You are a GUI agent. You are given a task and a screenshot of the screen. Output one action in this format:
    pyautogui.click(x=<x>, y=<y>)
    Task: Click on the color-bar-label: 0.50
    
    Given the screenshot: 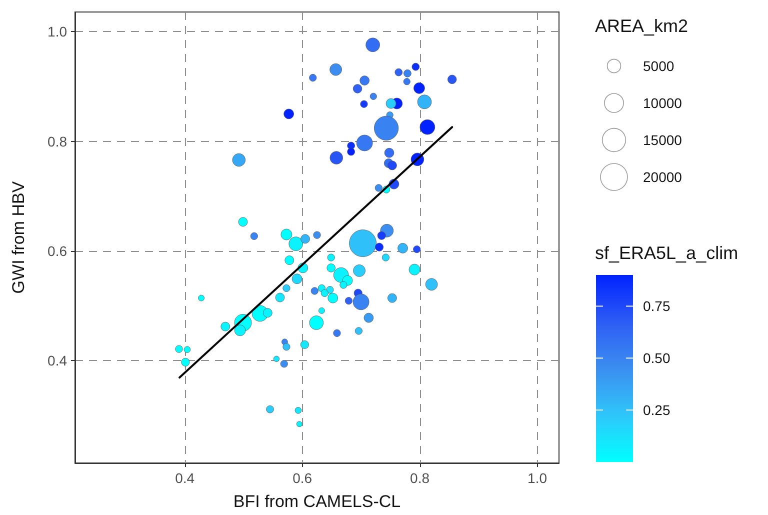 What is the action you would take?
    pyautogui.click(x=656, y=358)
    